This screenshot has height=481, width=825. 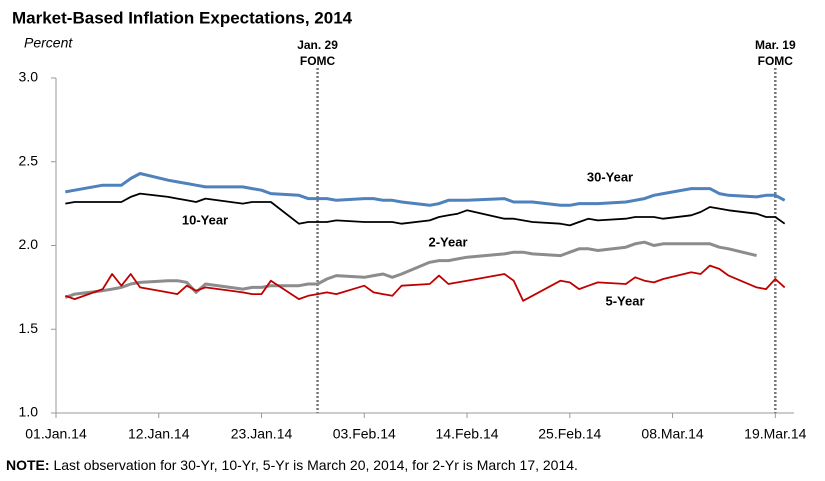 I want to click on annotation-label: Mar. 19, so click(x=775, y=45).